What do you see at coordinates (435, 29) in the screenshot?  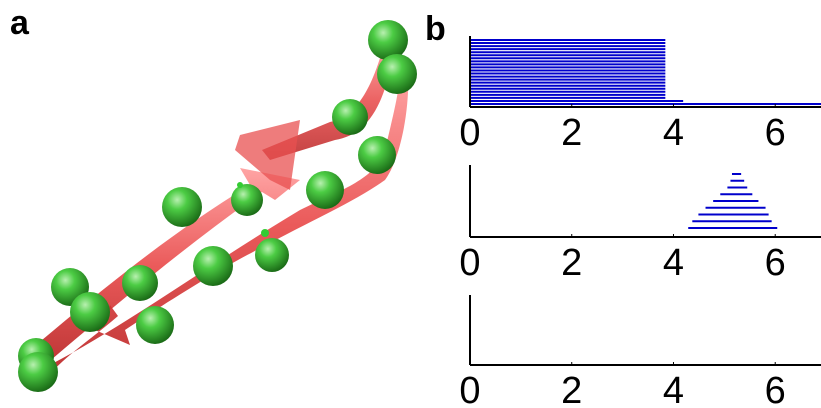 I see `panel-label: b` at bounding box center [435, 29].